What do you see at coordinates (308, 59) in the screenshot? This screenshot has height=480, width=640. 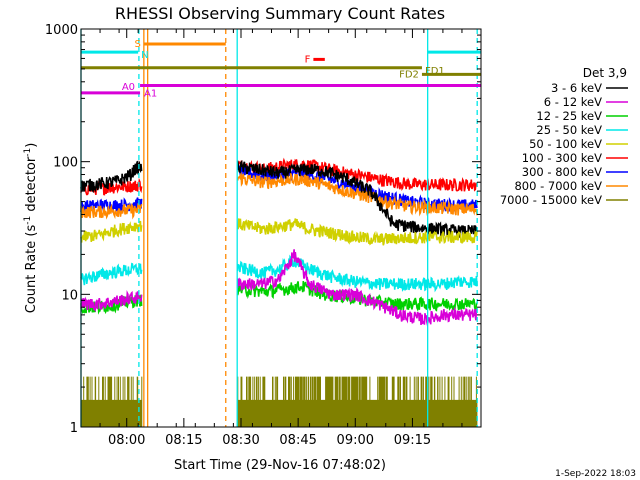 I see `annotation-label-f-3: F` at bounding box center [308, 59].